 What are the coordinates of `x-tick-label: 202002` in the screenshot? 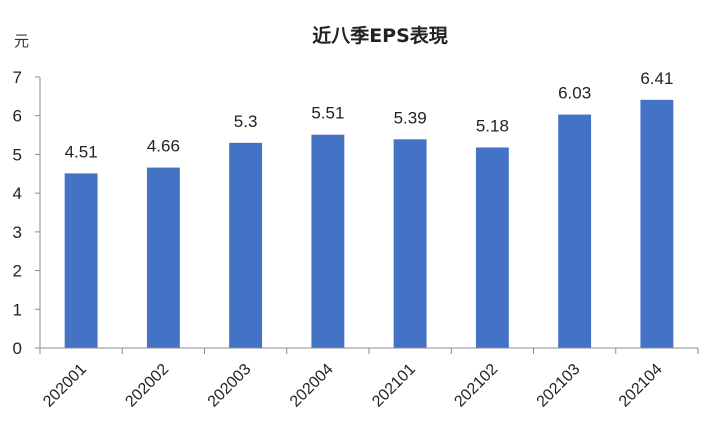 It's located at (147, 386).